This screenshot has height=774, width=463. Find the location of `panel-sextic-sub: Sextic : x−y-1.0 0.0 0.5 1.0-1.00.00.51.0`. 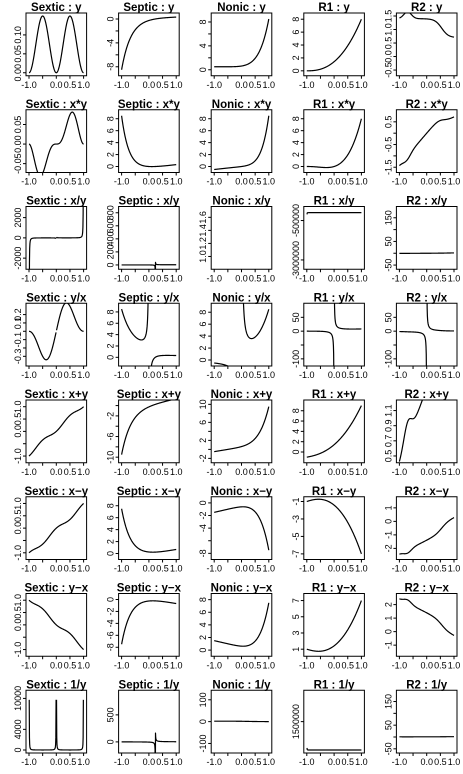

panel-sextic-sub: Sextic : x−y-1.0 0.0 0.5 1.0-1.00.00.51.0 is located at coordinates (51, 530).